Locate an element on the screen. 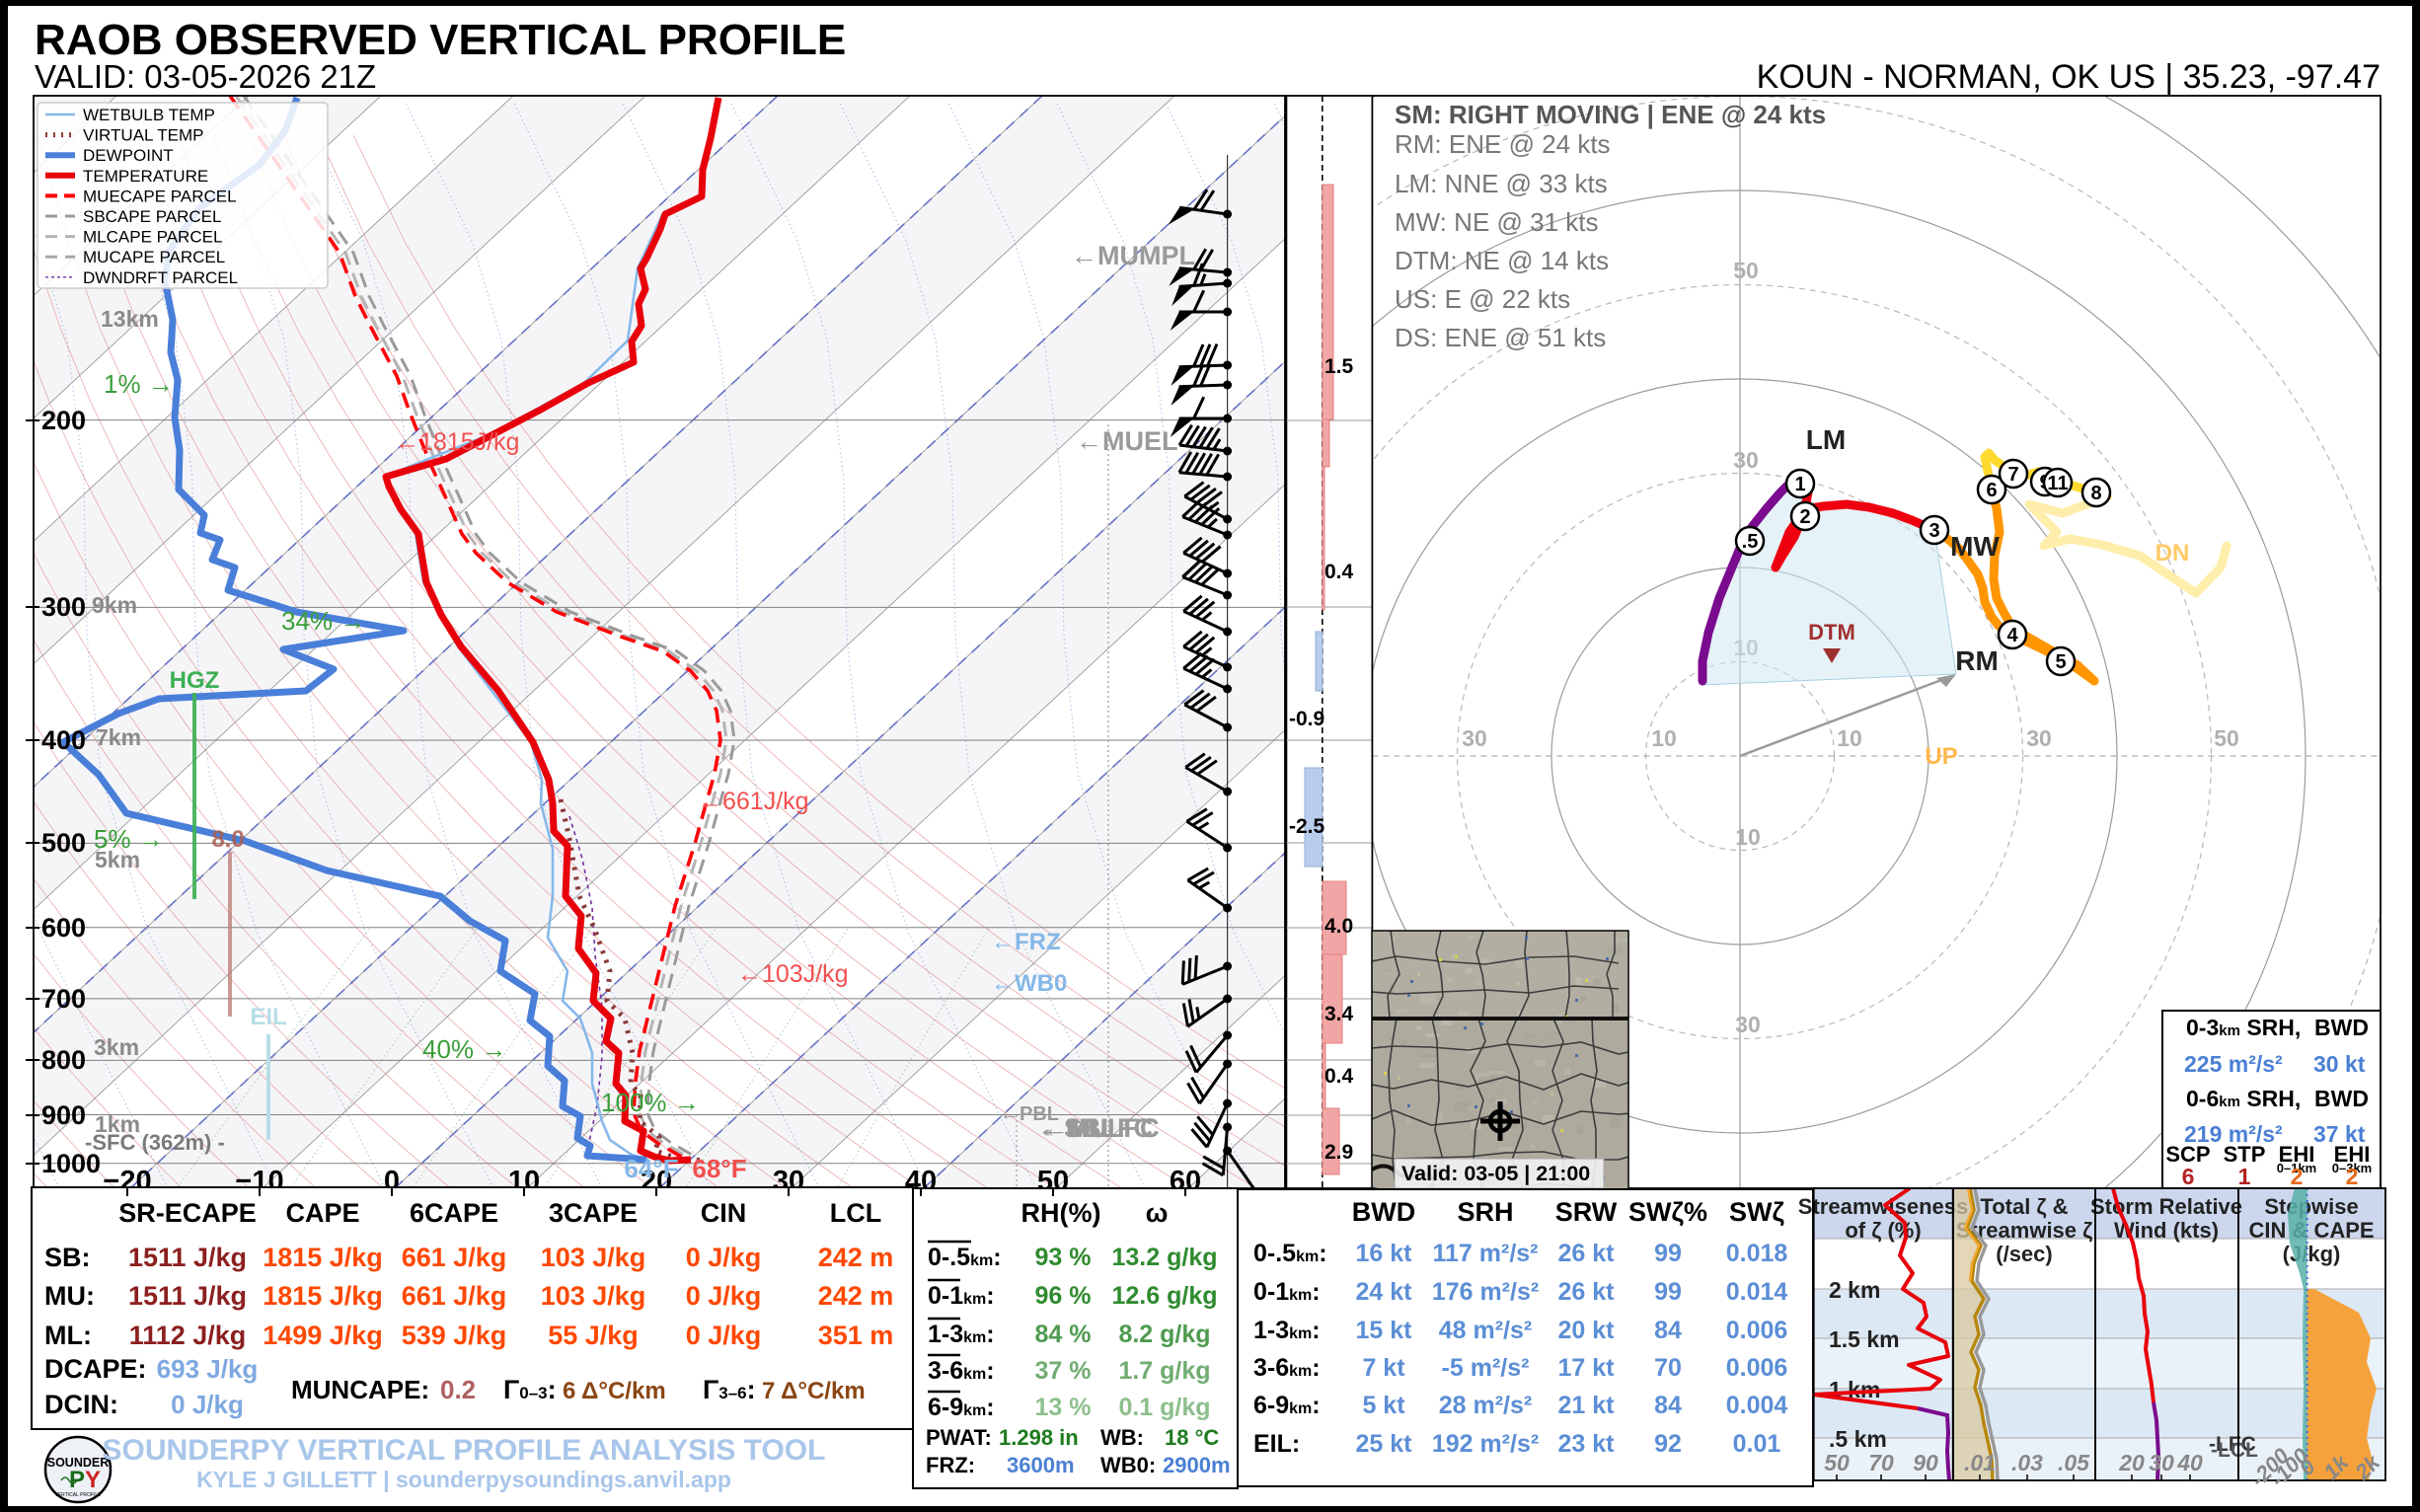 The width and height of the screenshot is (2420, 1512). svg-text: 55 J/kg is located at coordinates (593, 1336).